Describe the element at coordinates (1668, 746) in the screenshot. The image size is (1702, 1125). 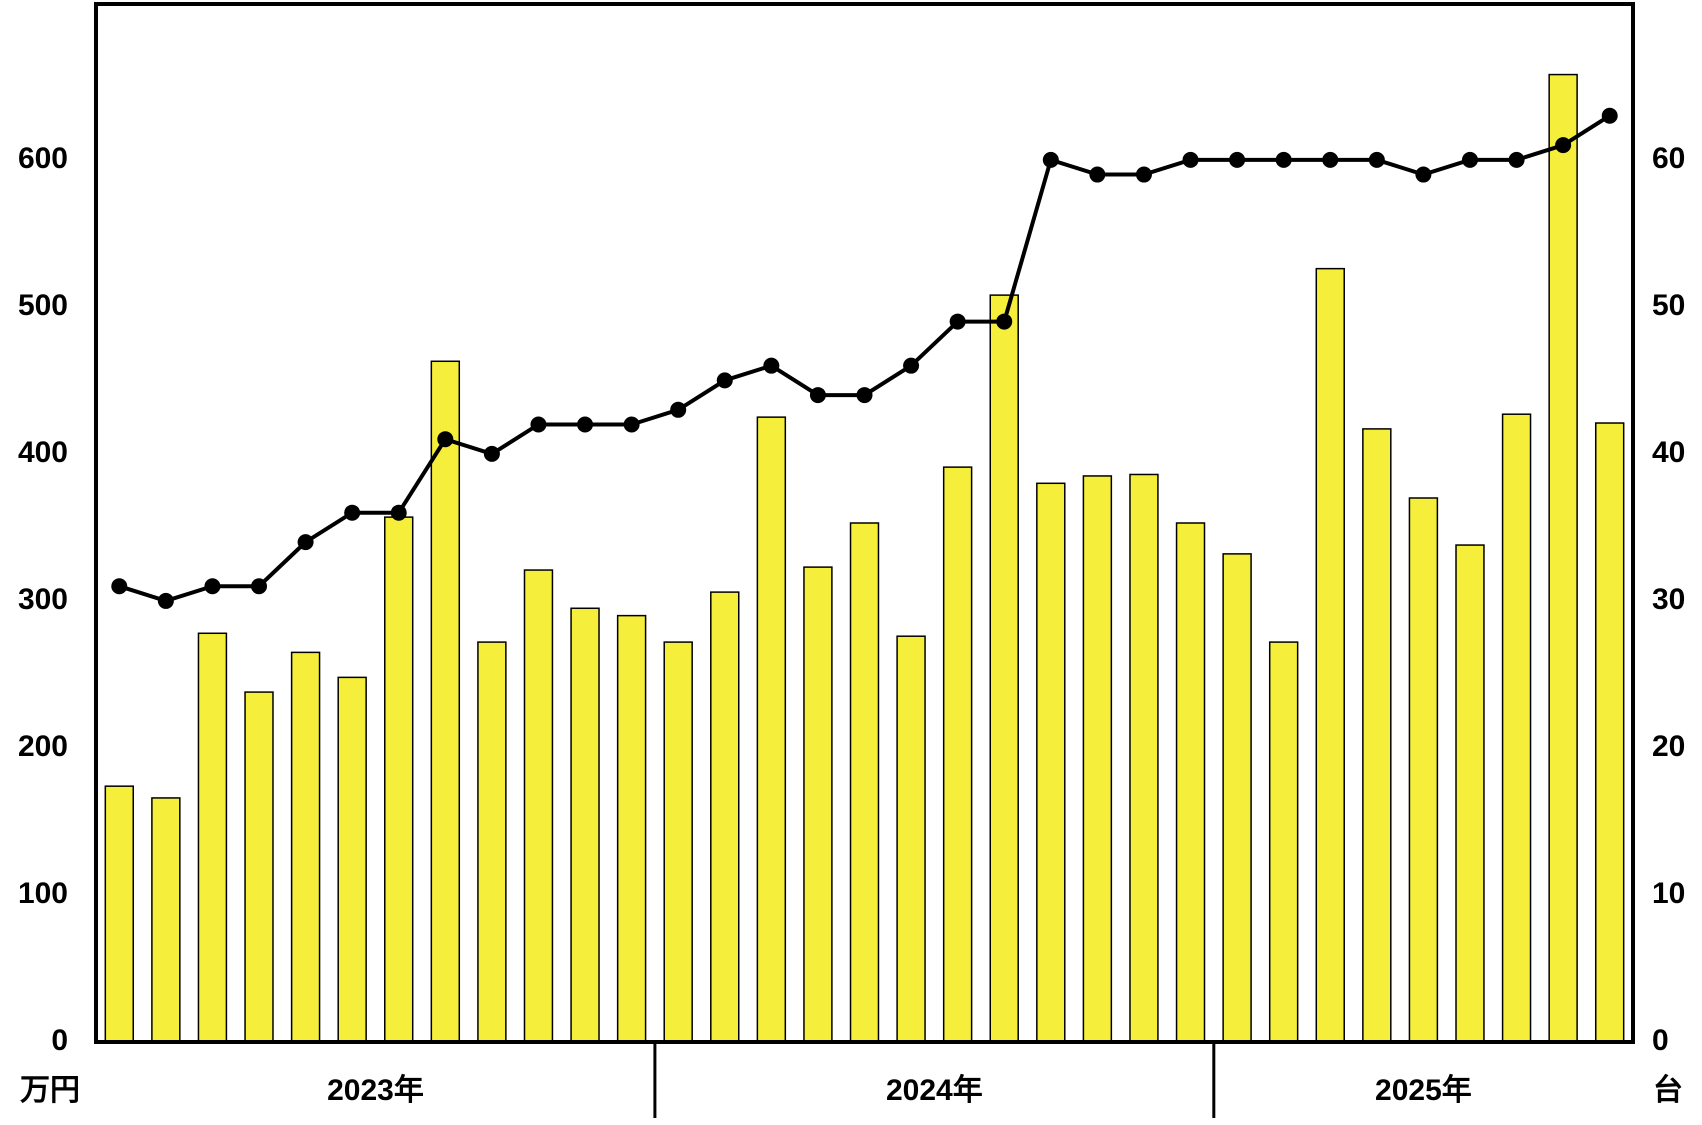
I see `y2-tick-label: 20` at that location.